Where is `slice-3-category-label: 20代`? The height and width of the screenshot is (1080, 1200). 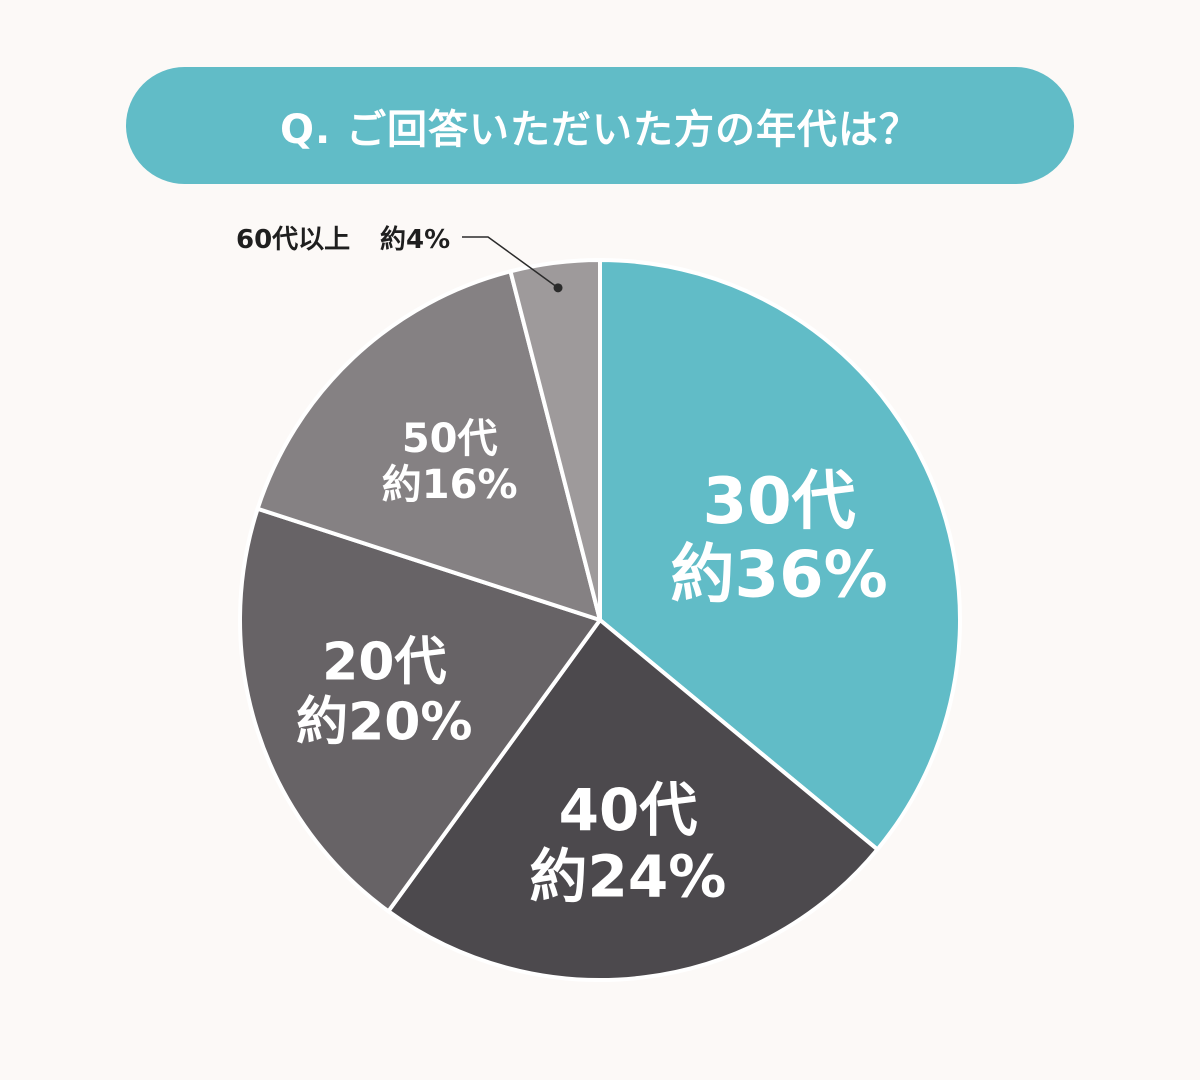 slice-3-category-label: 20代 is located at coordinates (384, 663).